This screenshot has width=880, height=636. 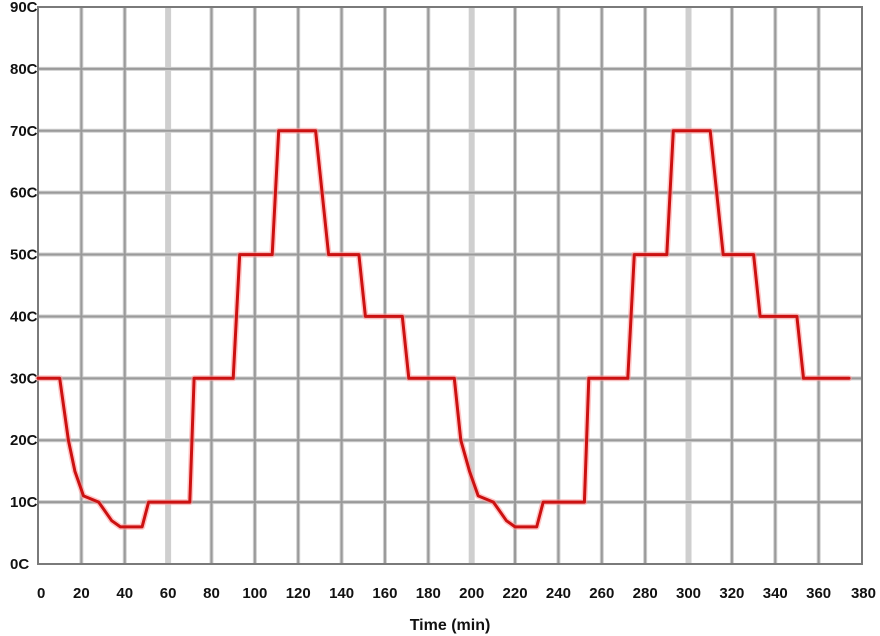 I want to click on y-tick-label: 20C, so click(x=24, y=440).